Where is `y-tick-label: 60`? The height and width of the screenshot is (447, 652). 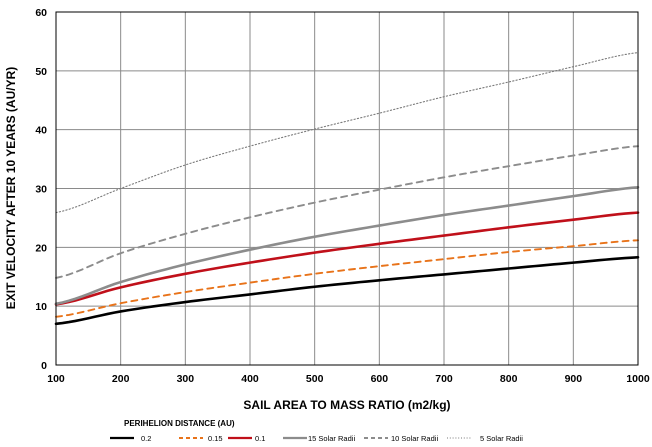 y-tick-label: 60 is located at coordinates (41, 13).